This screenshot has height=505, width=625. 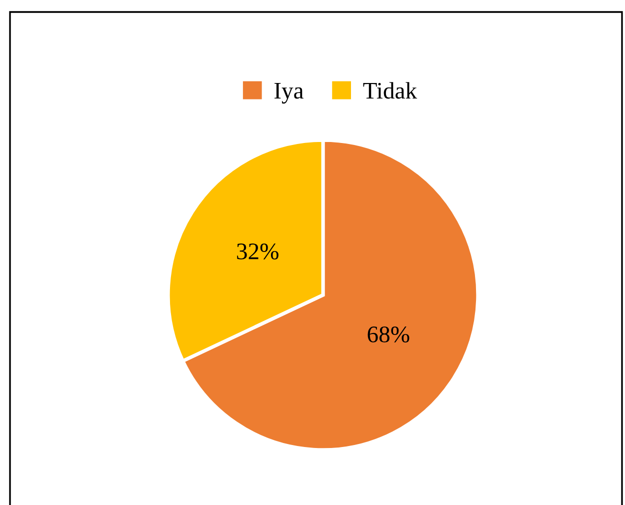 What do you see at coordinates (390, 90) in the screenshot?
I see `legend-label: Tidak` at bounding box center [390, 90].